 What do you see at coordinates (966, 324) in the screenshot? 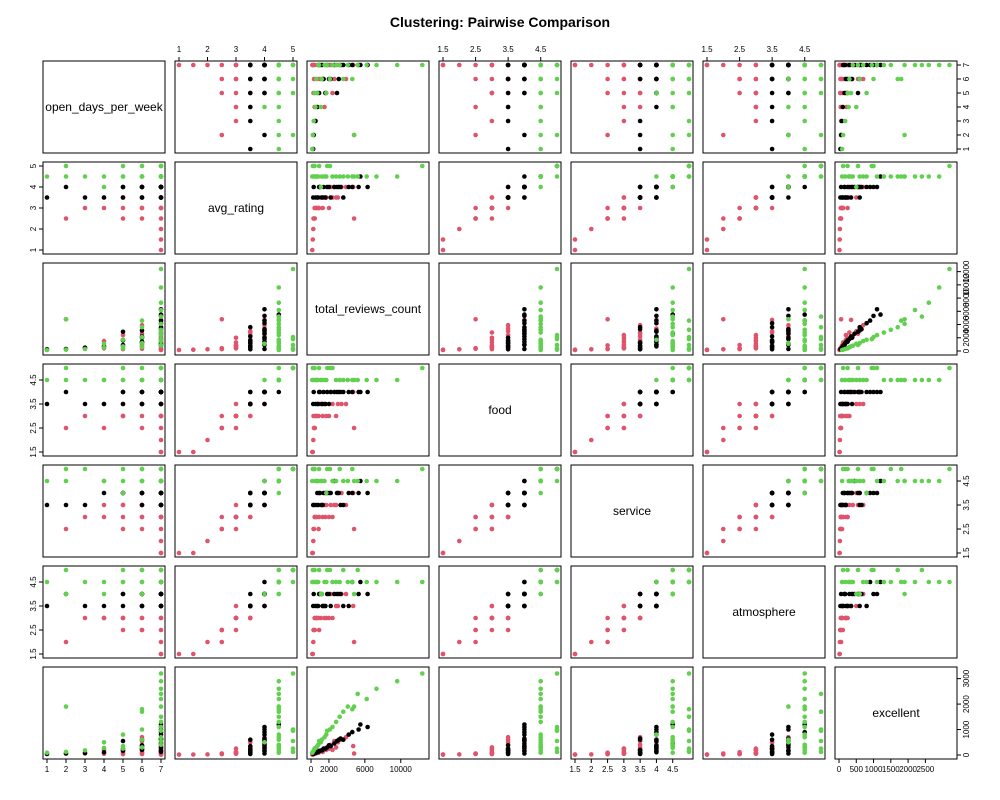
I see `y-tick-label: 4000` at bounding box center [966, 324].